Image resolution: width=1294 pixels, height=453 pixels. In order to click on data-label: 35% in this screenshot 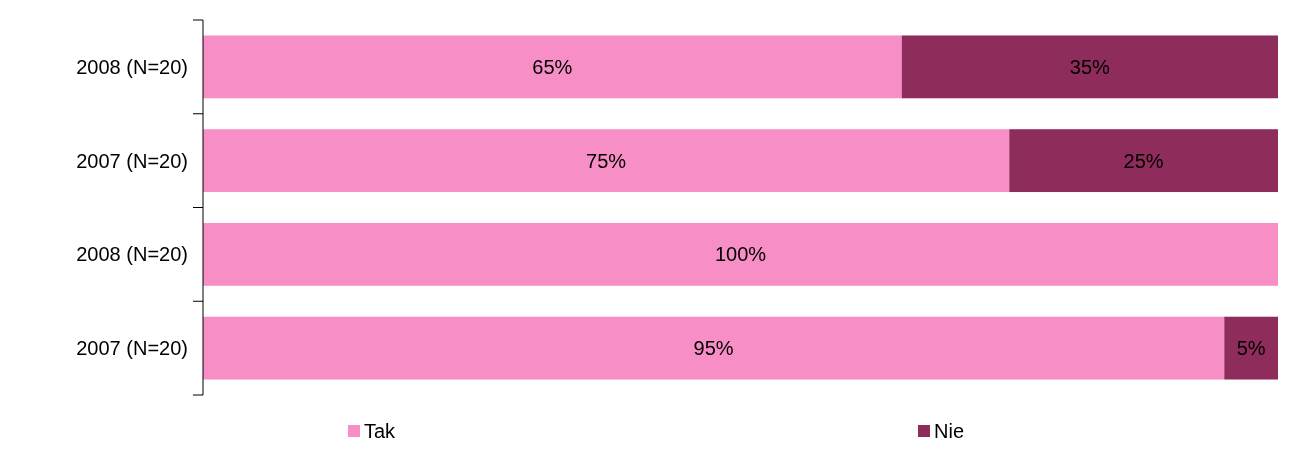, I will do `click(1090, 66)`.